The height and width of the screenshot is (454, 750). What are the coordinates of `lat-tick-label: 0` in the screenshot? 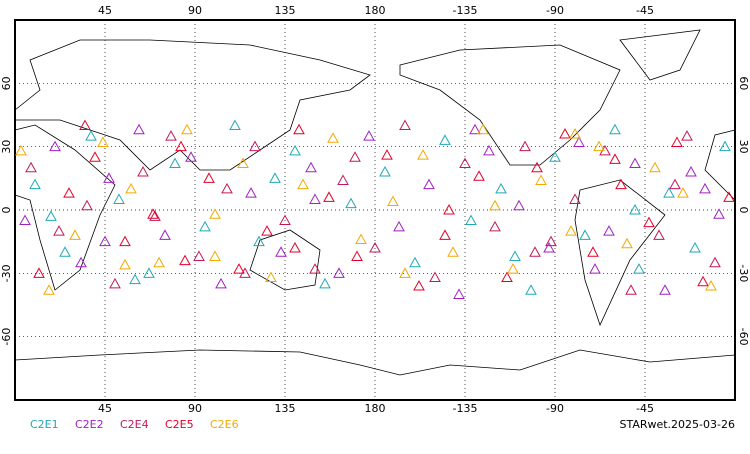 It's located at (6, 210).